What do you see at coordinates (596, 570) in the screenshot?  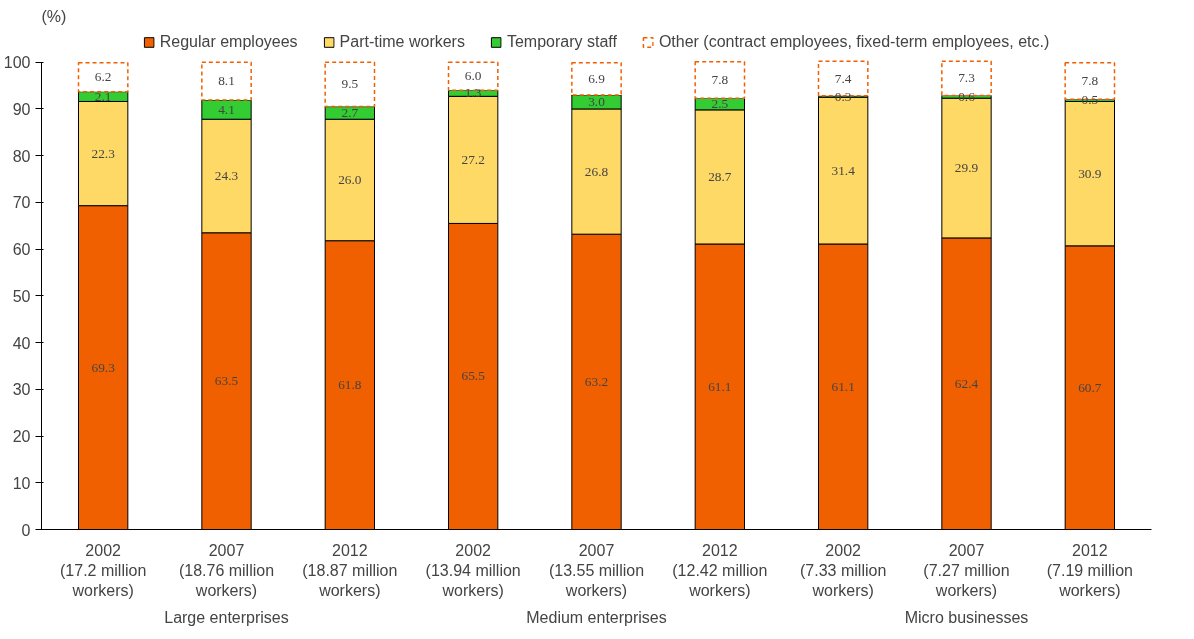 I see `x-tick-label: 2007 (13.55 million workers)` at bounding box center [596, 570].